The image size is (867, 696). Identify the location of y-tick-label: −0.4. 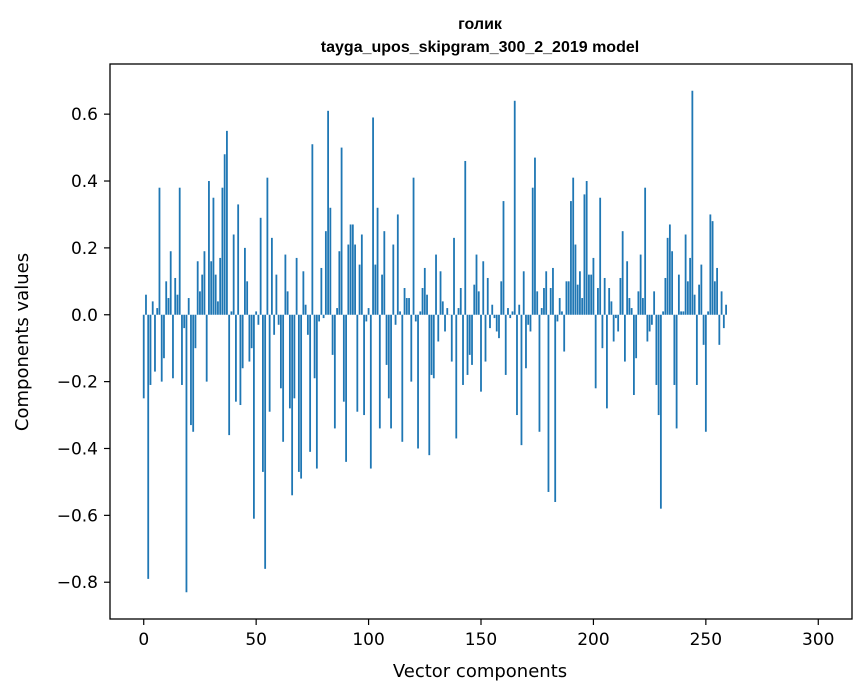
(77, 449).